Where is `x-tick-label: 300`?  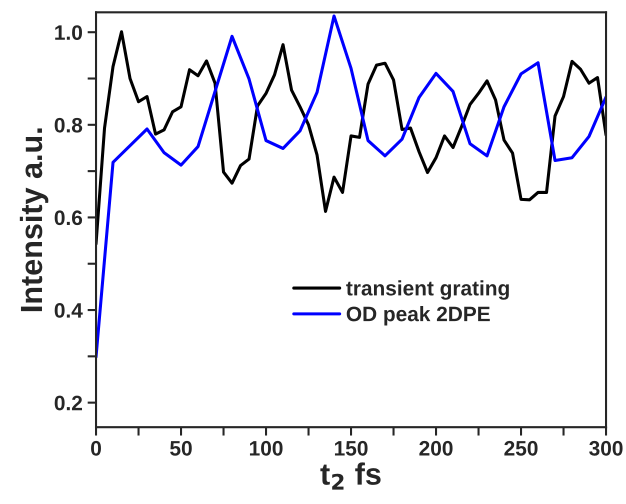
x-tick-label: 300 is located at coordinates (606, 448).